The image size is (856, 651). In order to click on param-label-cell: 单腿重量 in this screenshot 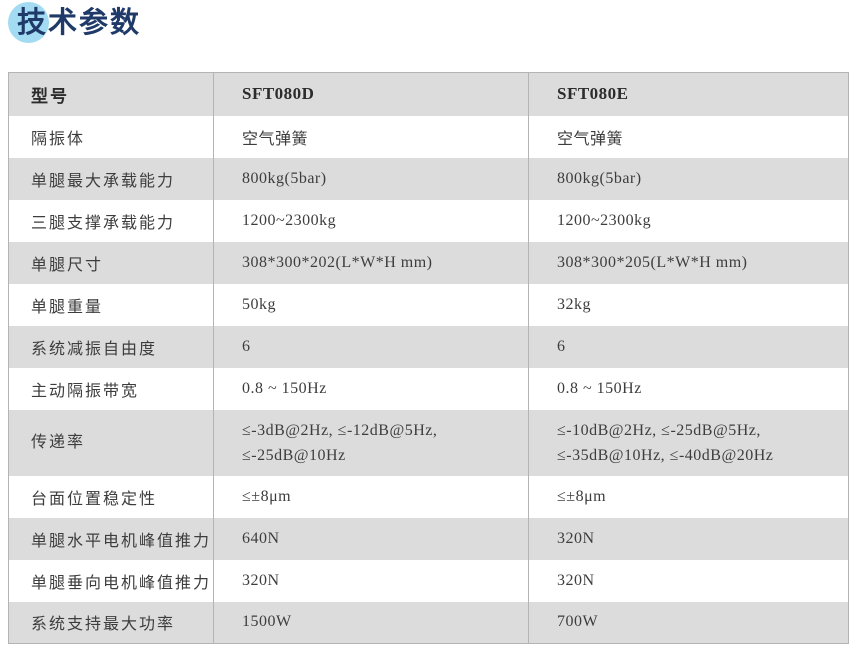, I will do `click(67, 307)`.